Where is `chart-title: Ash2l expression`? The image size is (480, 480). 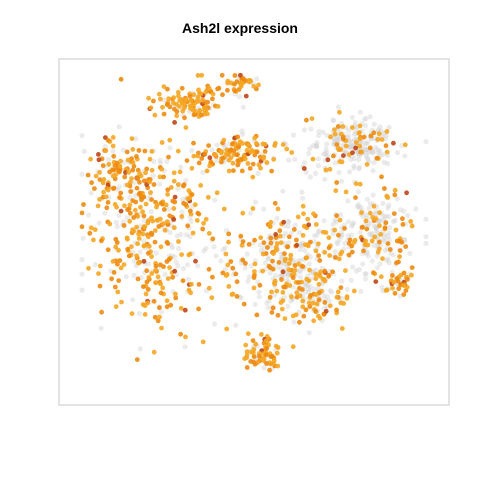 chart-title: Ash2l expression is located at coordinates (240, 28).